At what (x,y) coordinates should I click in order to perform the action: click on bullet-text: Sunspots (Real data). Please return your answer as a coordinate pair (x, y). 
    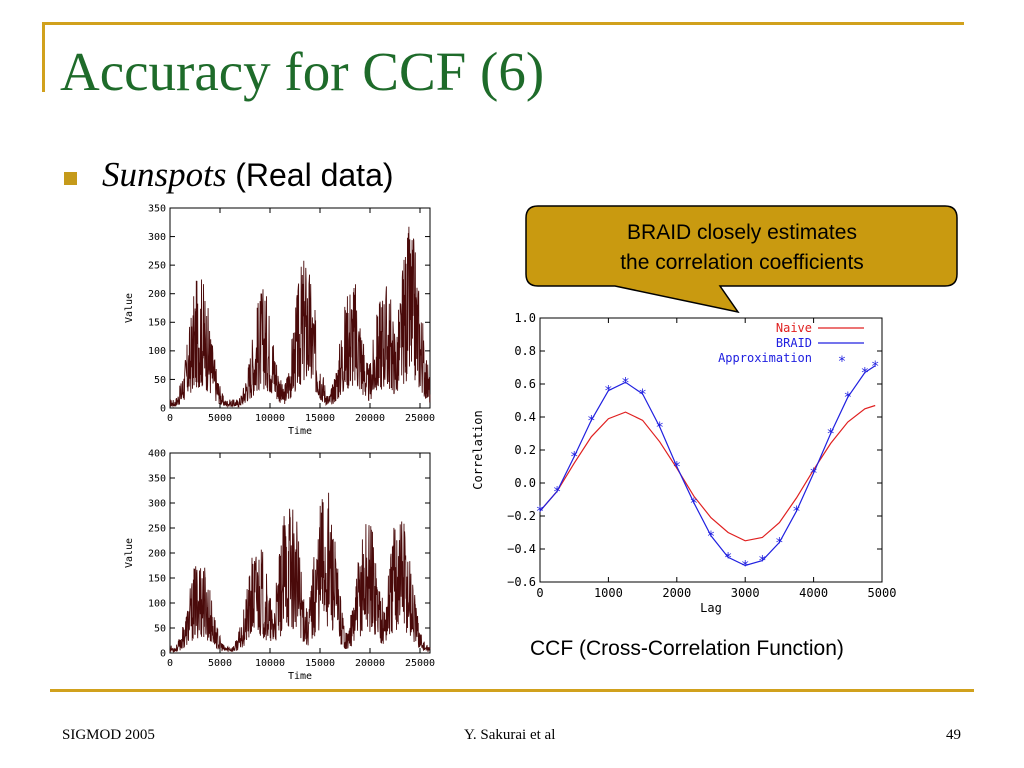
    Looking at the image, I should click on (248, 175).